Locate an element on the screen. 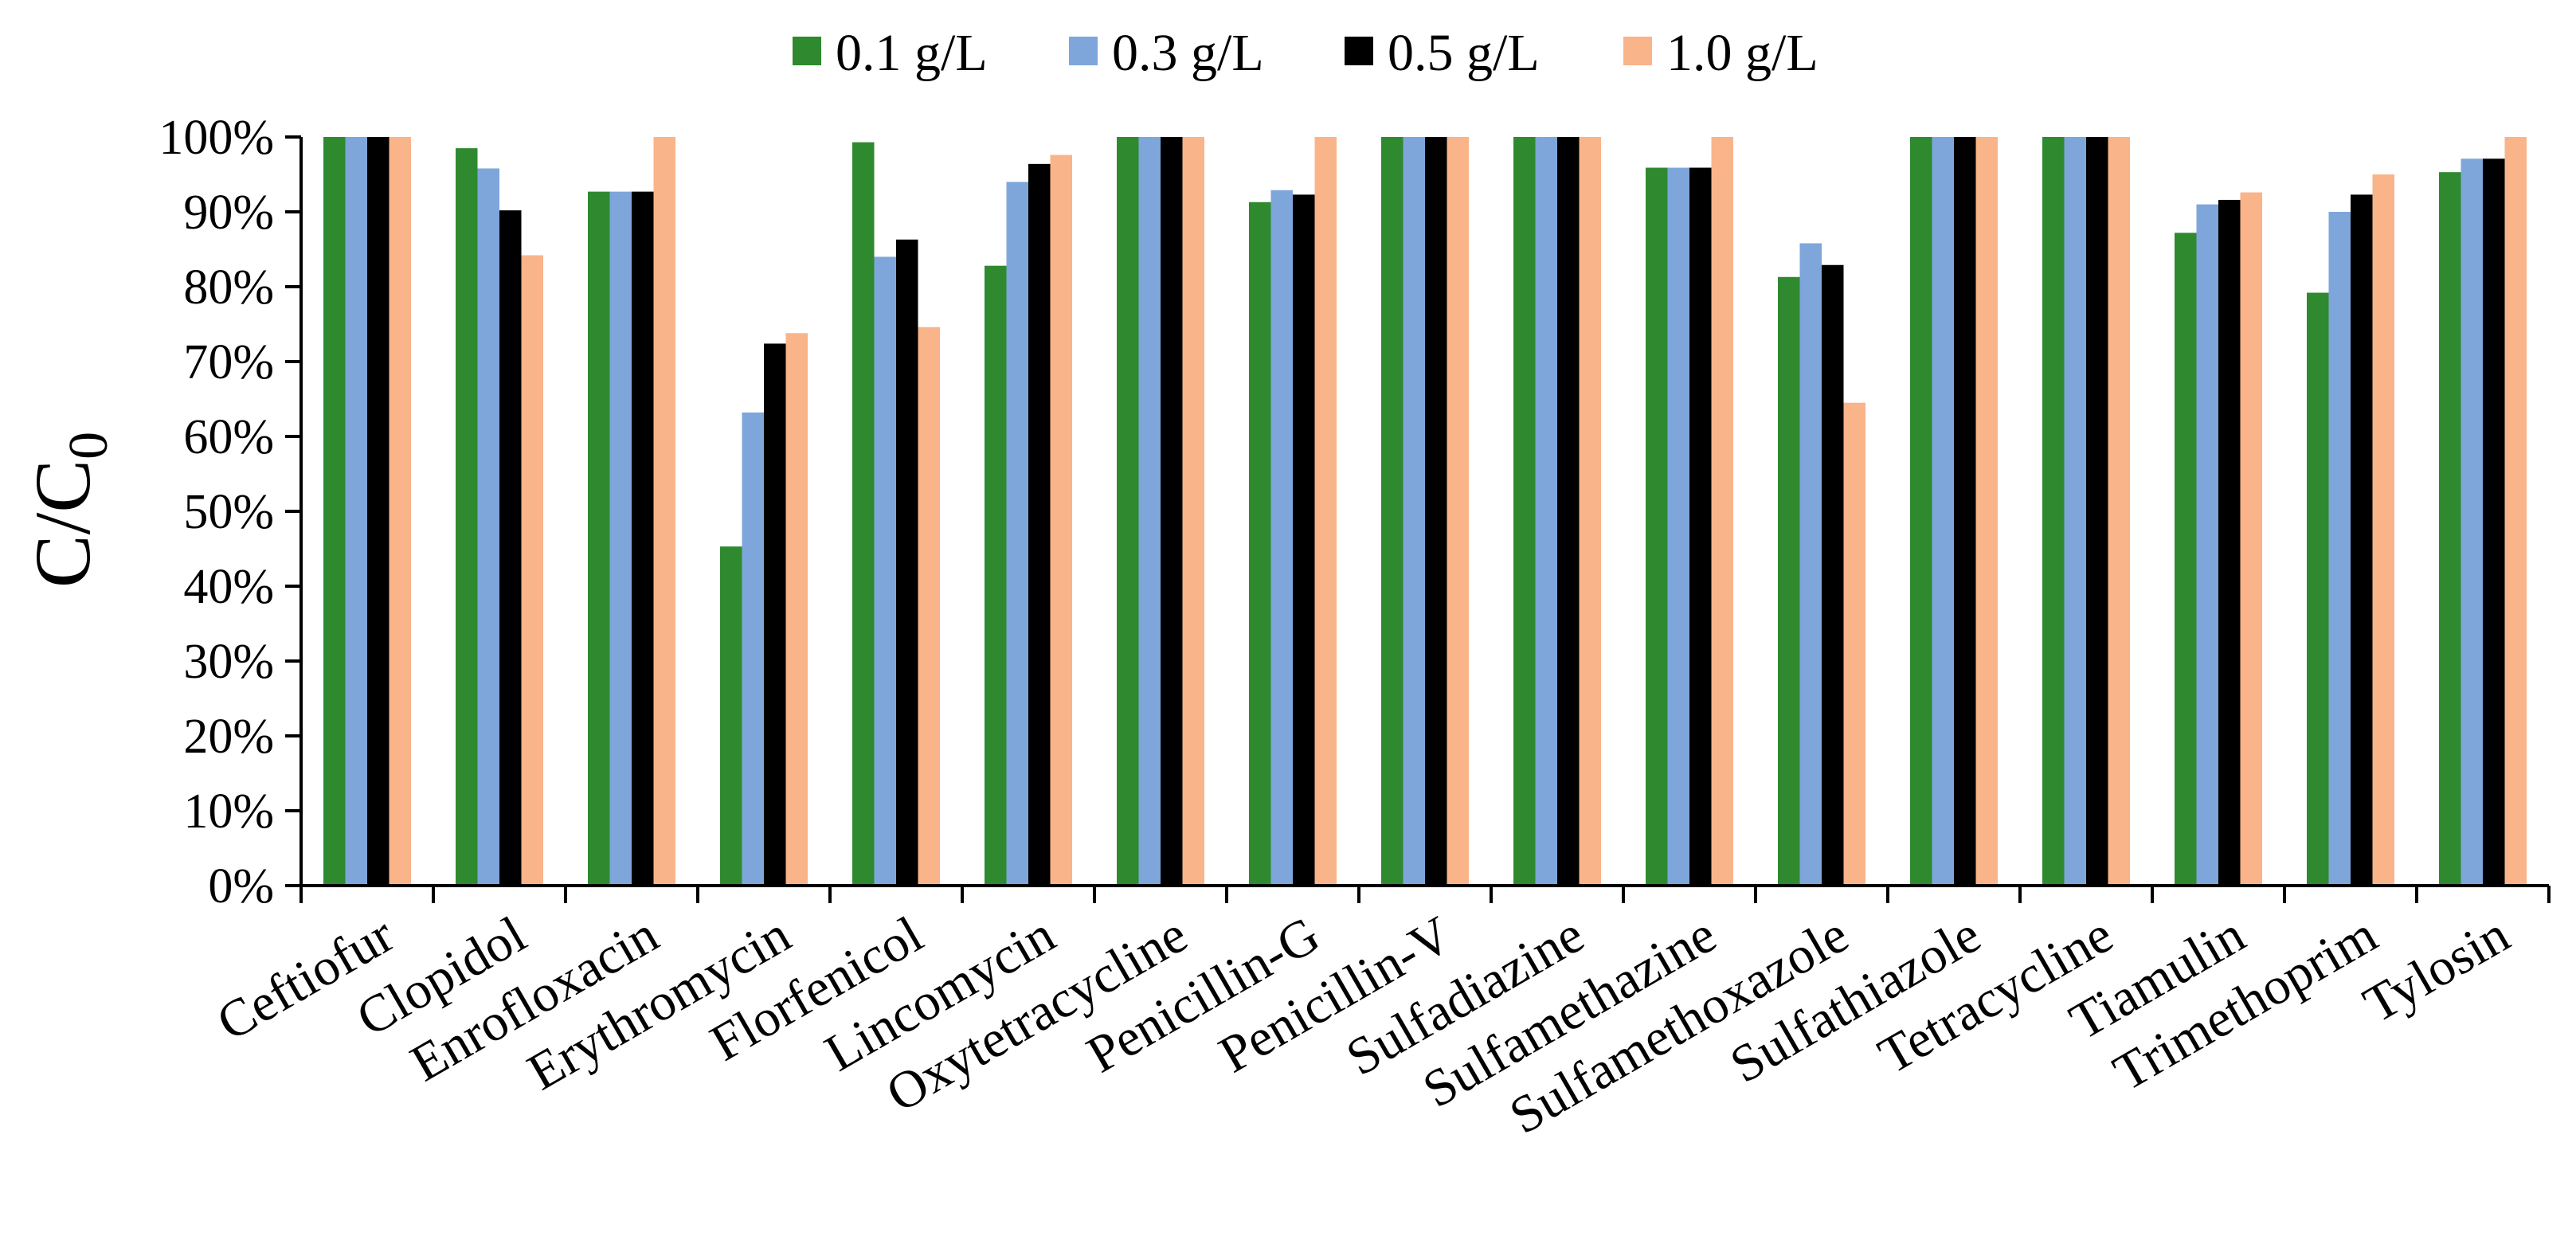 The image size is (2576, 1248). y-tick-label: 70% is located at coordinates (228, 362).